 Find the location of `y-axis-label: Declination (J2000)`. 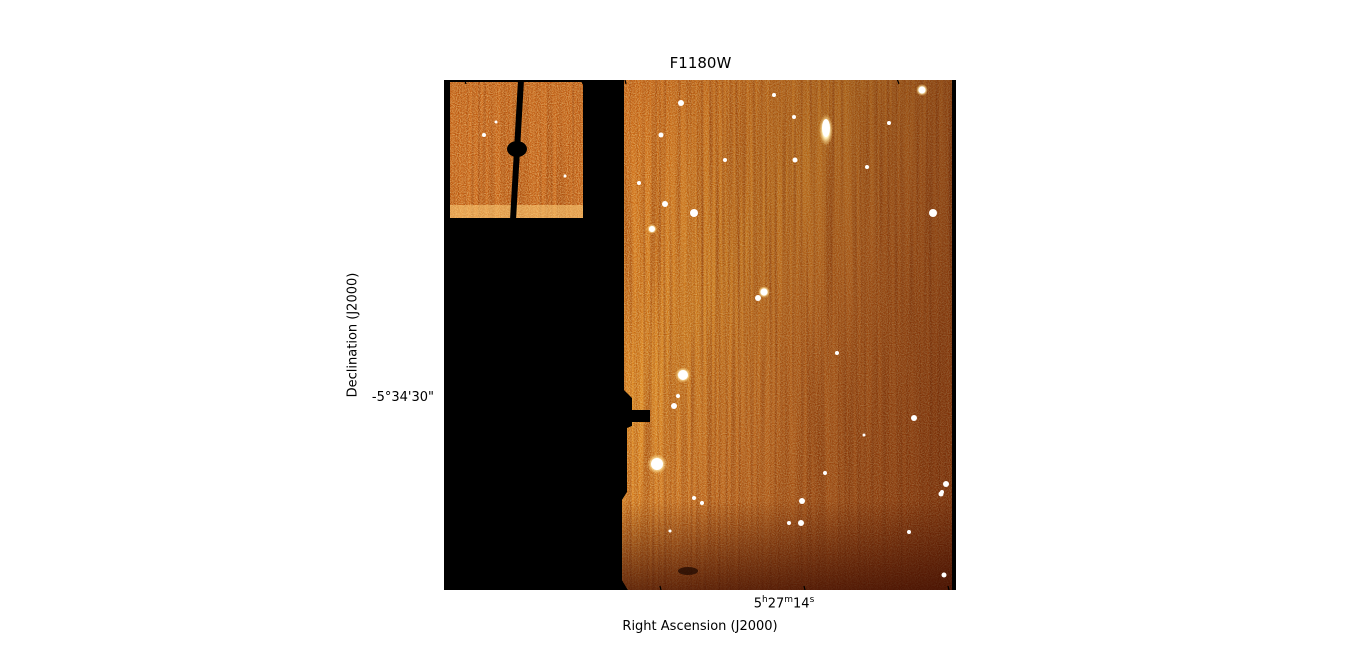

y-axis-label: Declination (J2000) is located at coordinates (353, 335).